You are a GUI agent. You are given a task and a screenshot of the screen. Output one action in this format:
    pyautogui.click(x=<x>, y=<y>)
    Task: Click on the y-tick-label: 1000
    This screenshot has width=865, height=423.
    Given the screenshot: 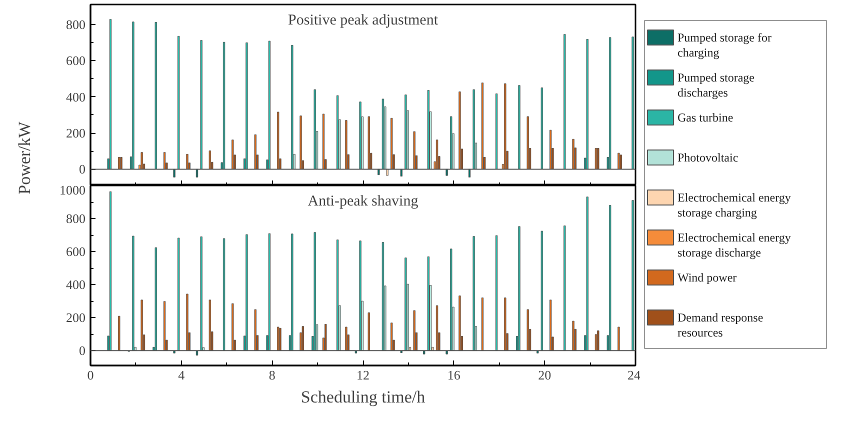 What is the action you would take?
    pyautogui.click(x=73, y=190)
    